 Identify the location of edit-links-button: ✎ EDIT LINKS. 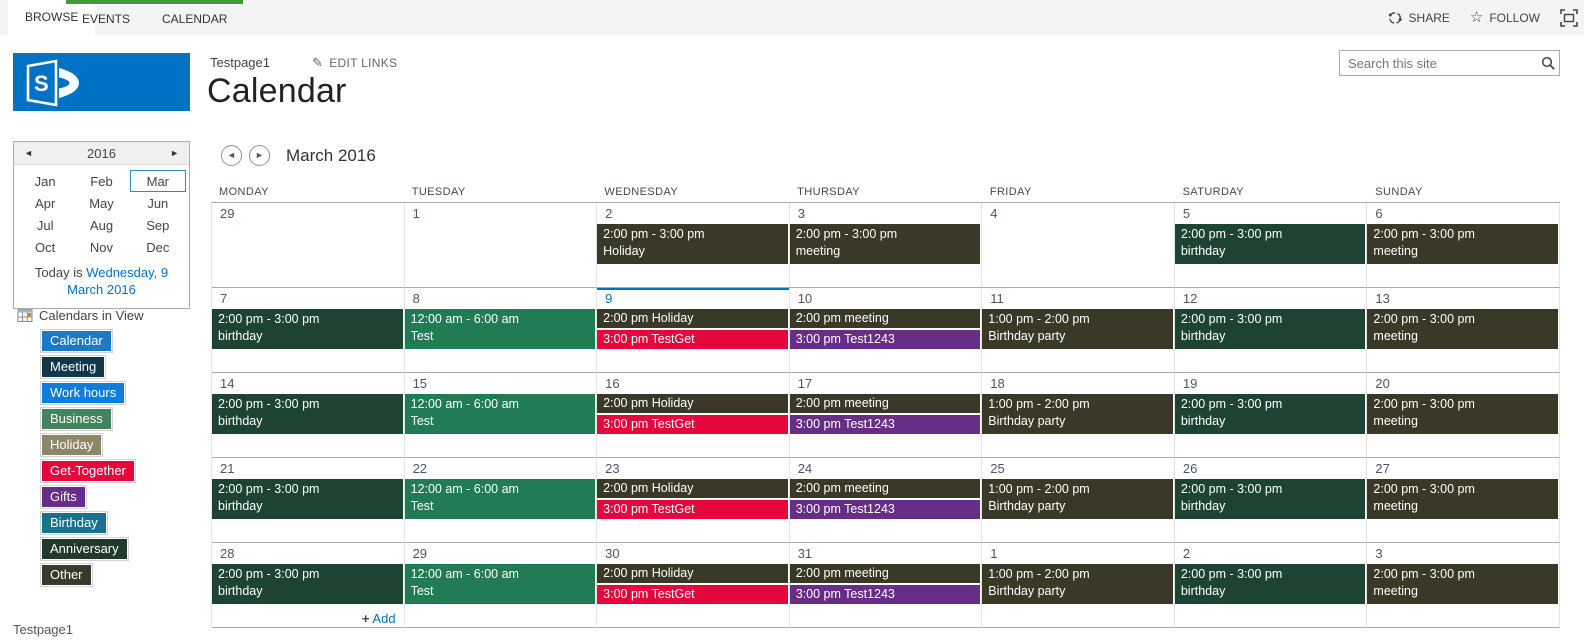
(354, 63).